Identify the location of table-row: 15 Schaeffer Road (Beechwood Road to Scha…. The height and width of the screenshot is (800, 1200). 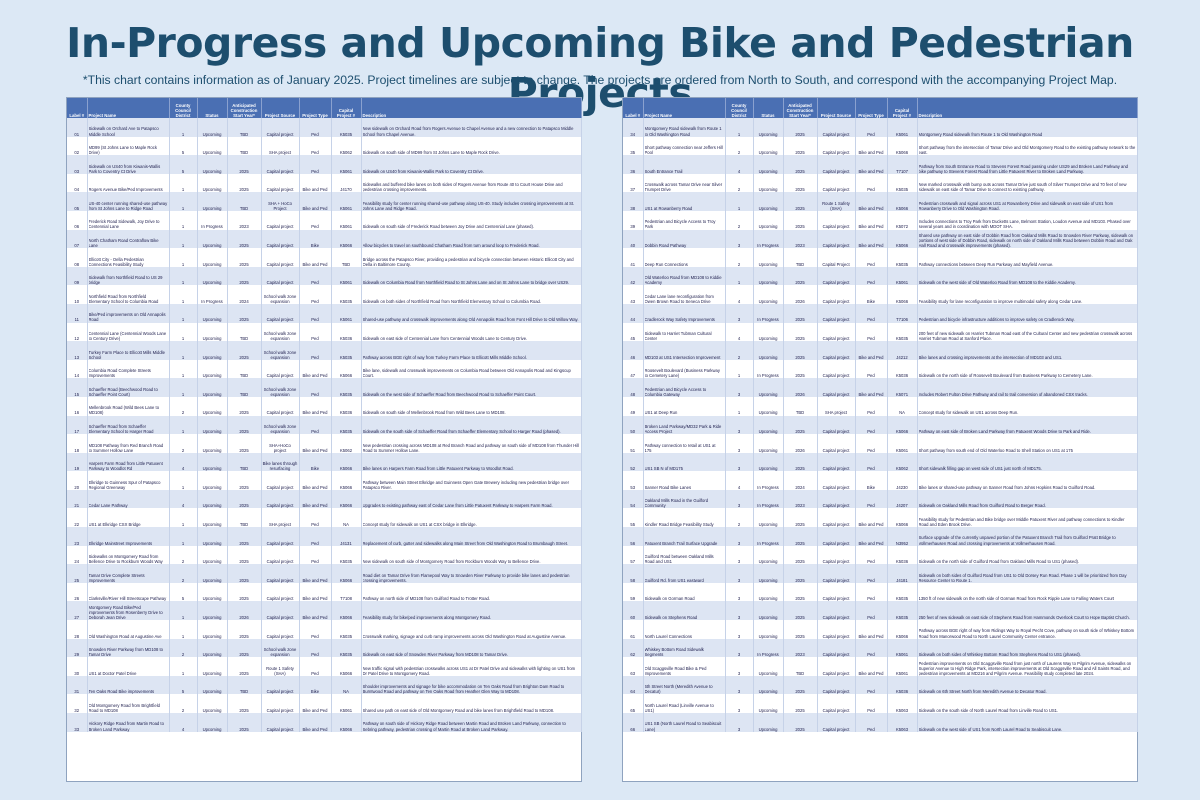
(324, 387).